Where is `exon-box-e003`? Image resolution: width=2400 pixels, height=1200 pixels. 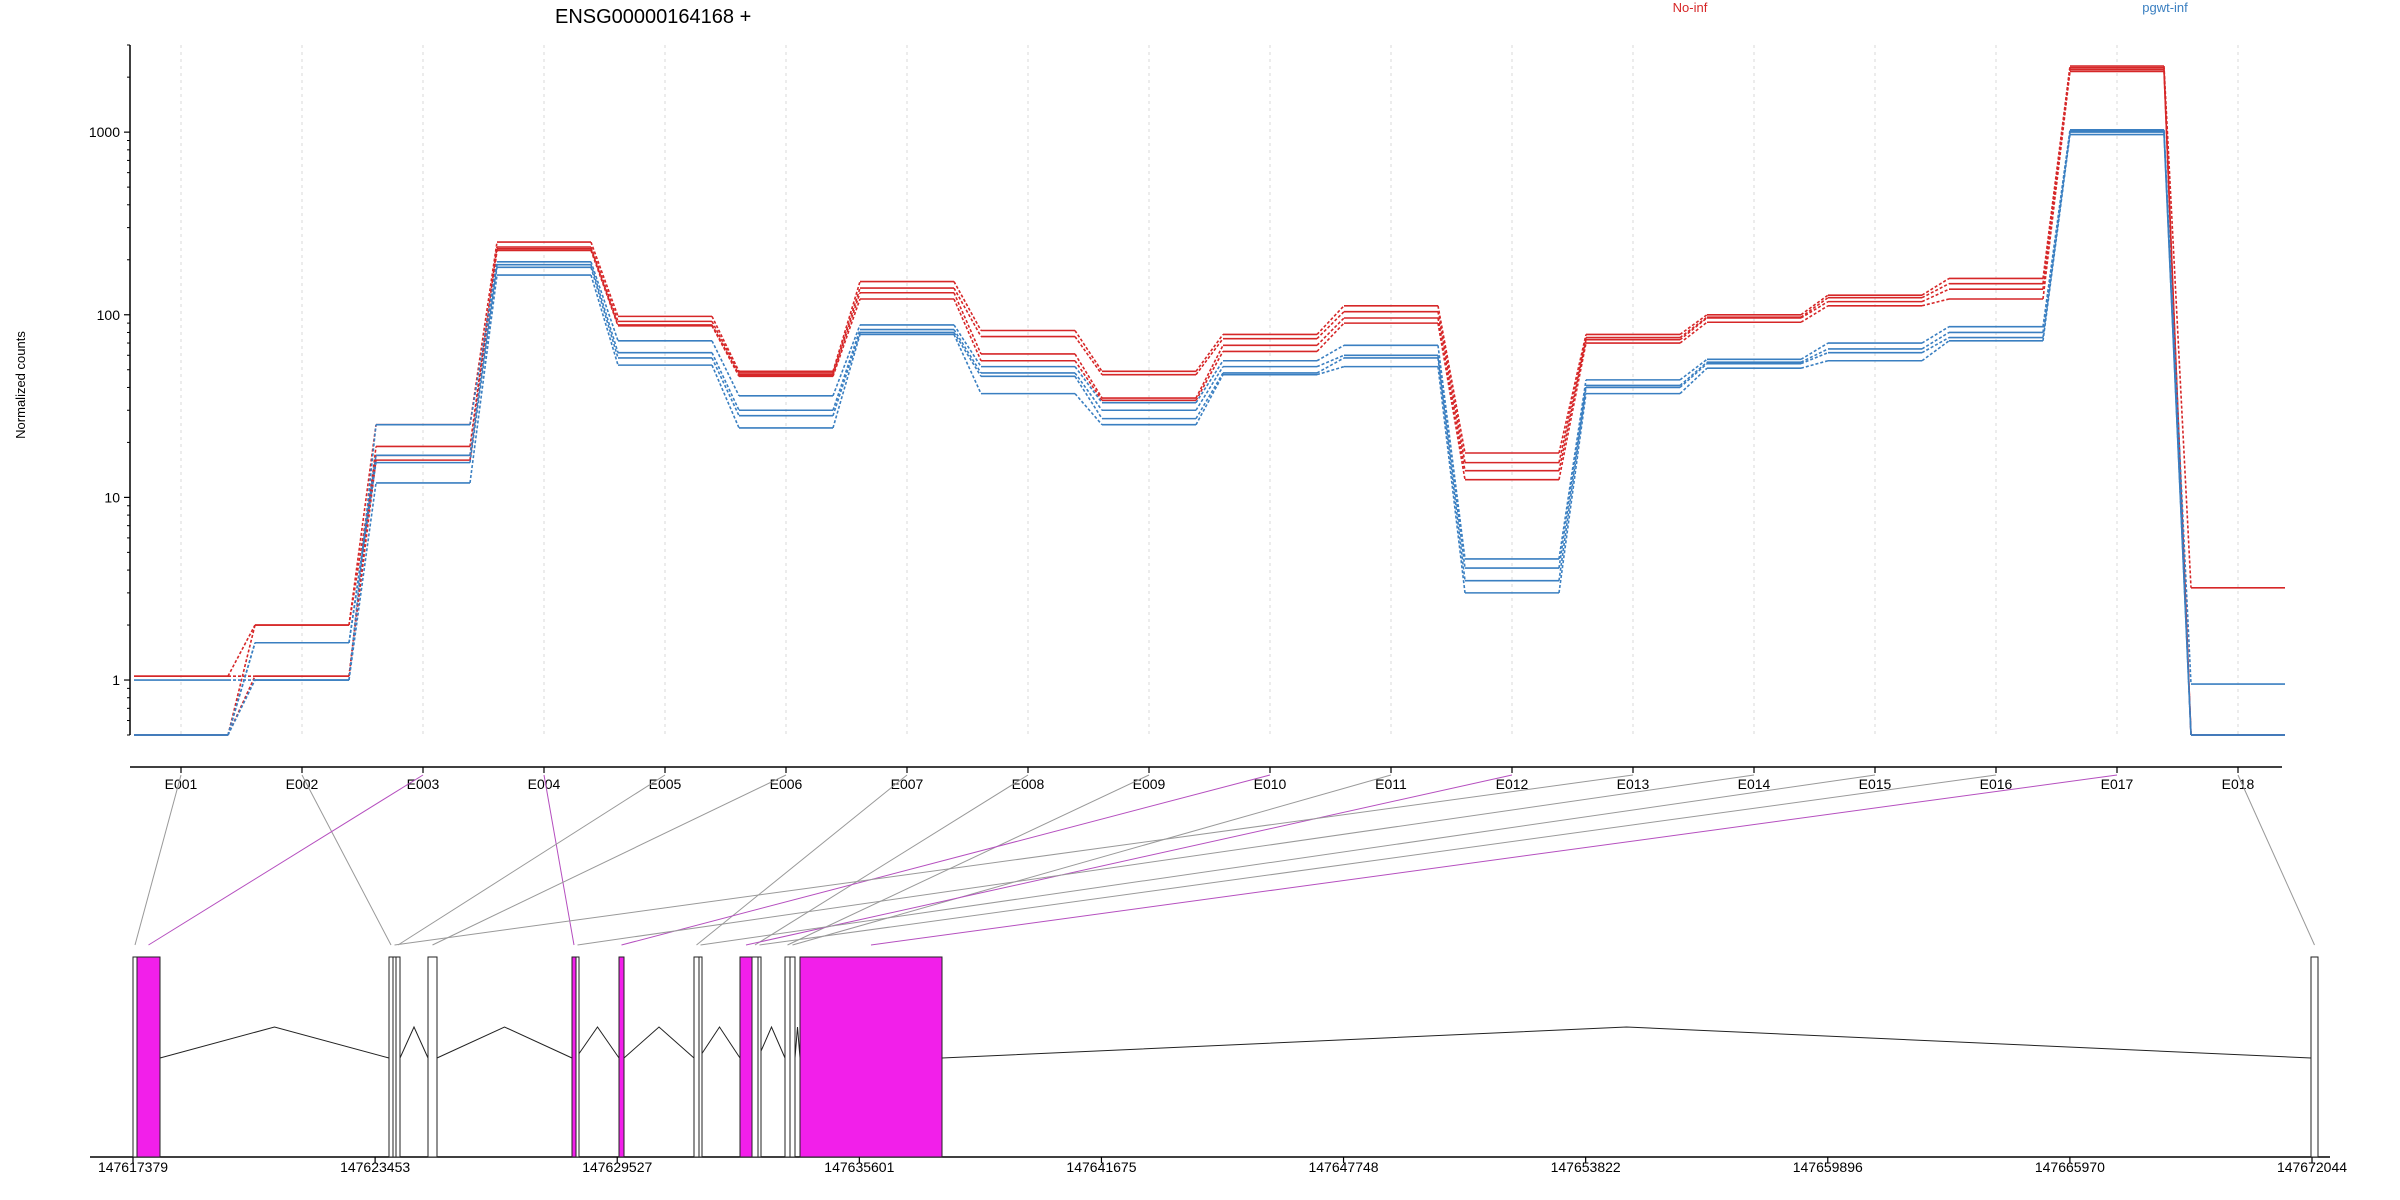
exon-box-e003 is located at coordinates (148, 1057).